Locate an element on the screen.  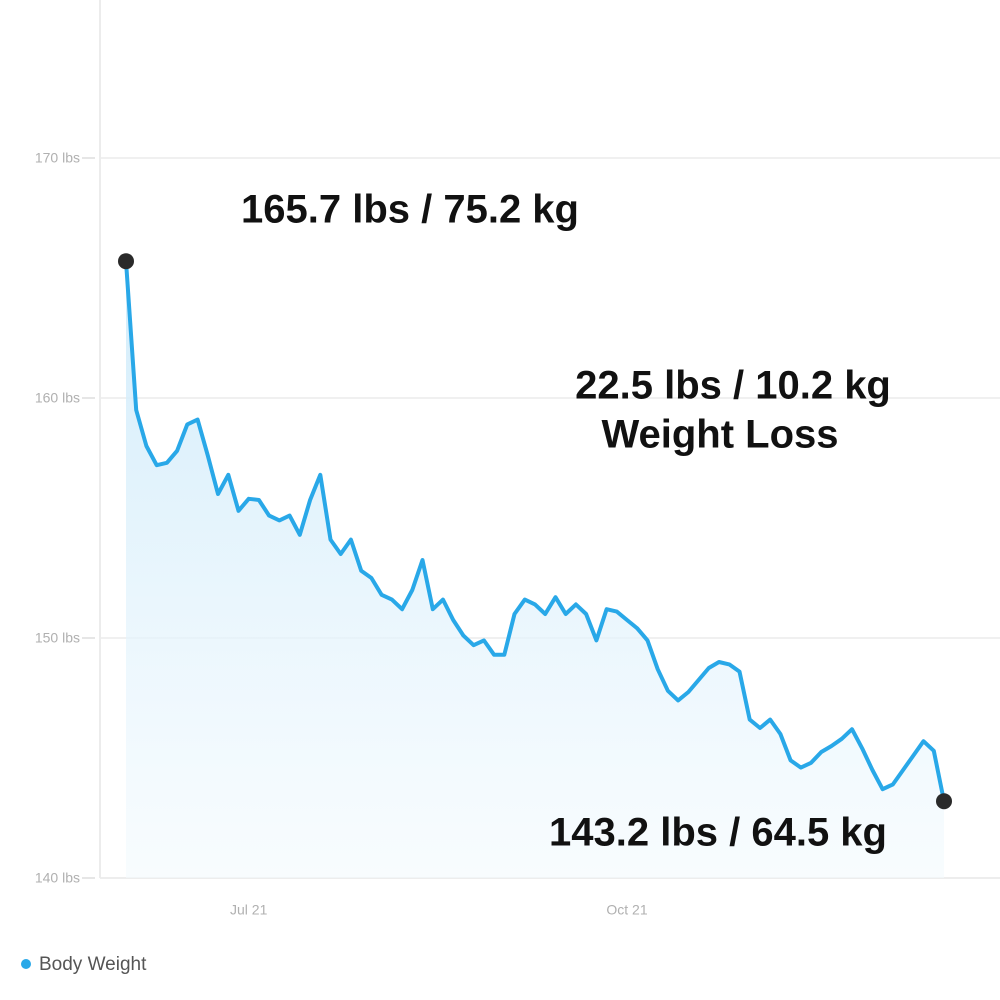
y-tick-label: 170 lbs is located at coordinates (57, 158).